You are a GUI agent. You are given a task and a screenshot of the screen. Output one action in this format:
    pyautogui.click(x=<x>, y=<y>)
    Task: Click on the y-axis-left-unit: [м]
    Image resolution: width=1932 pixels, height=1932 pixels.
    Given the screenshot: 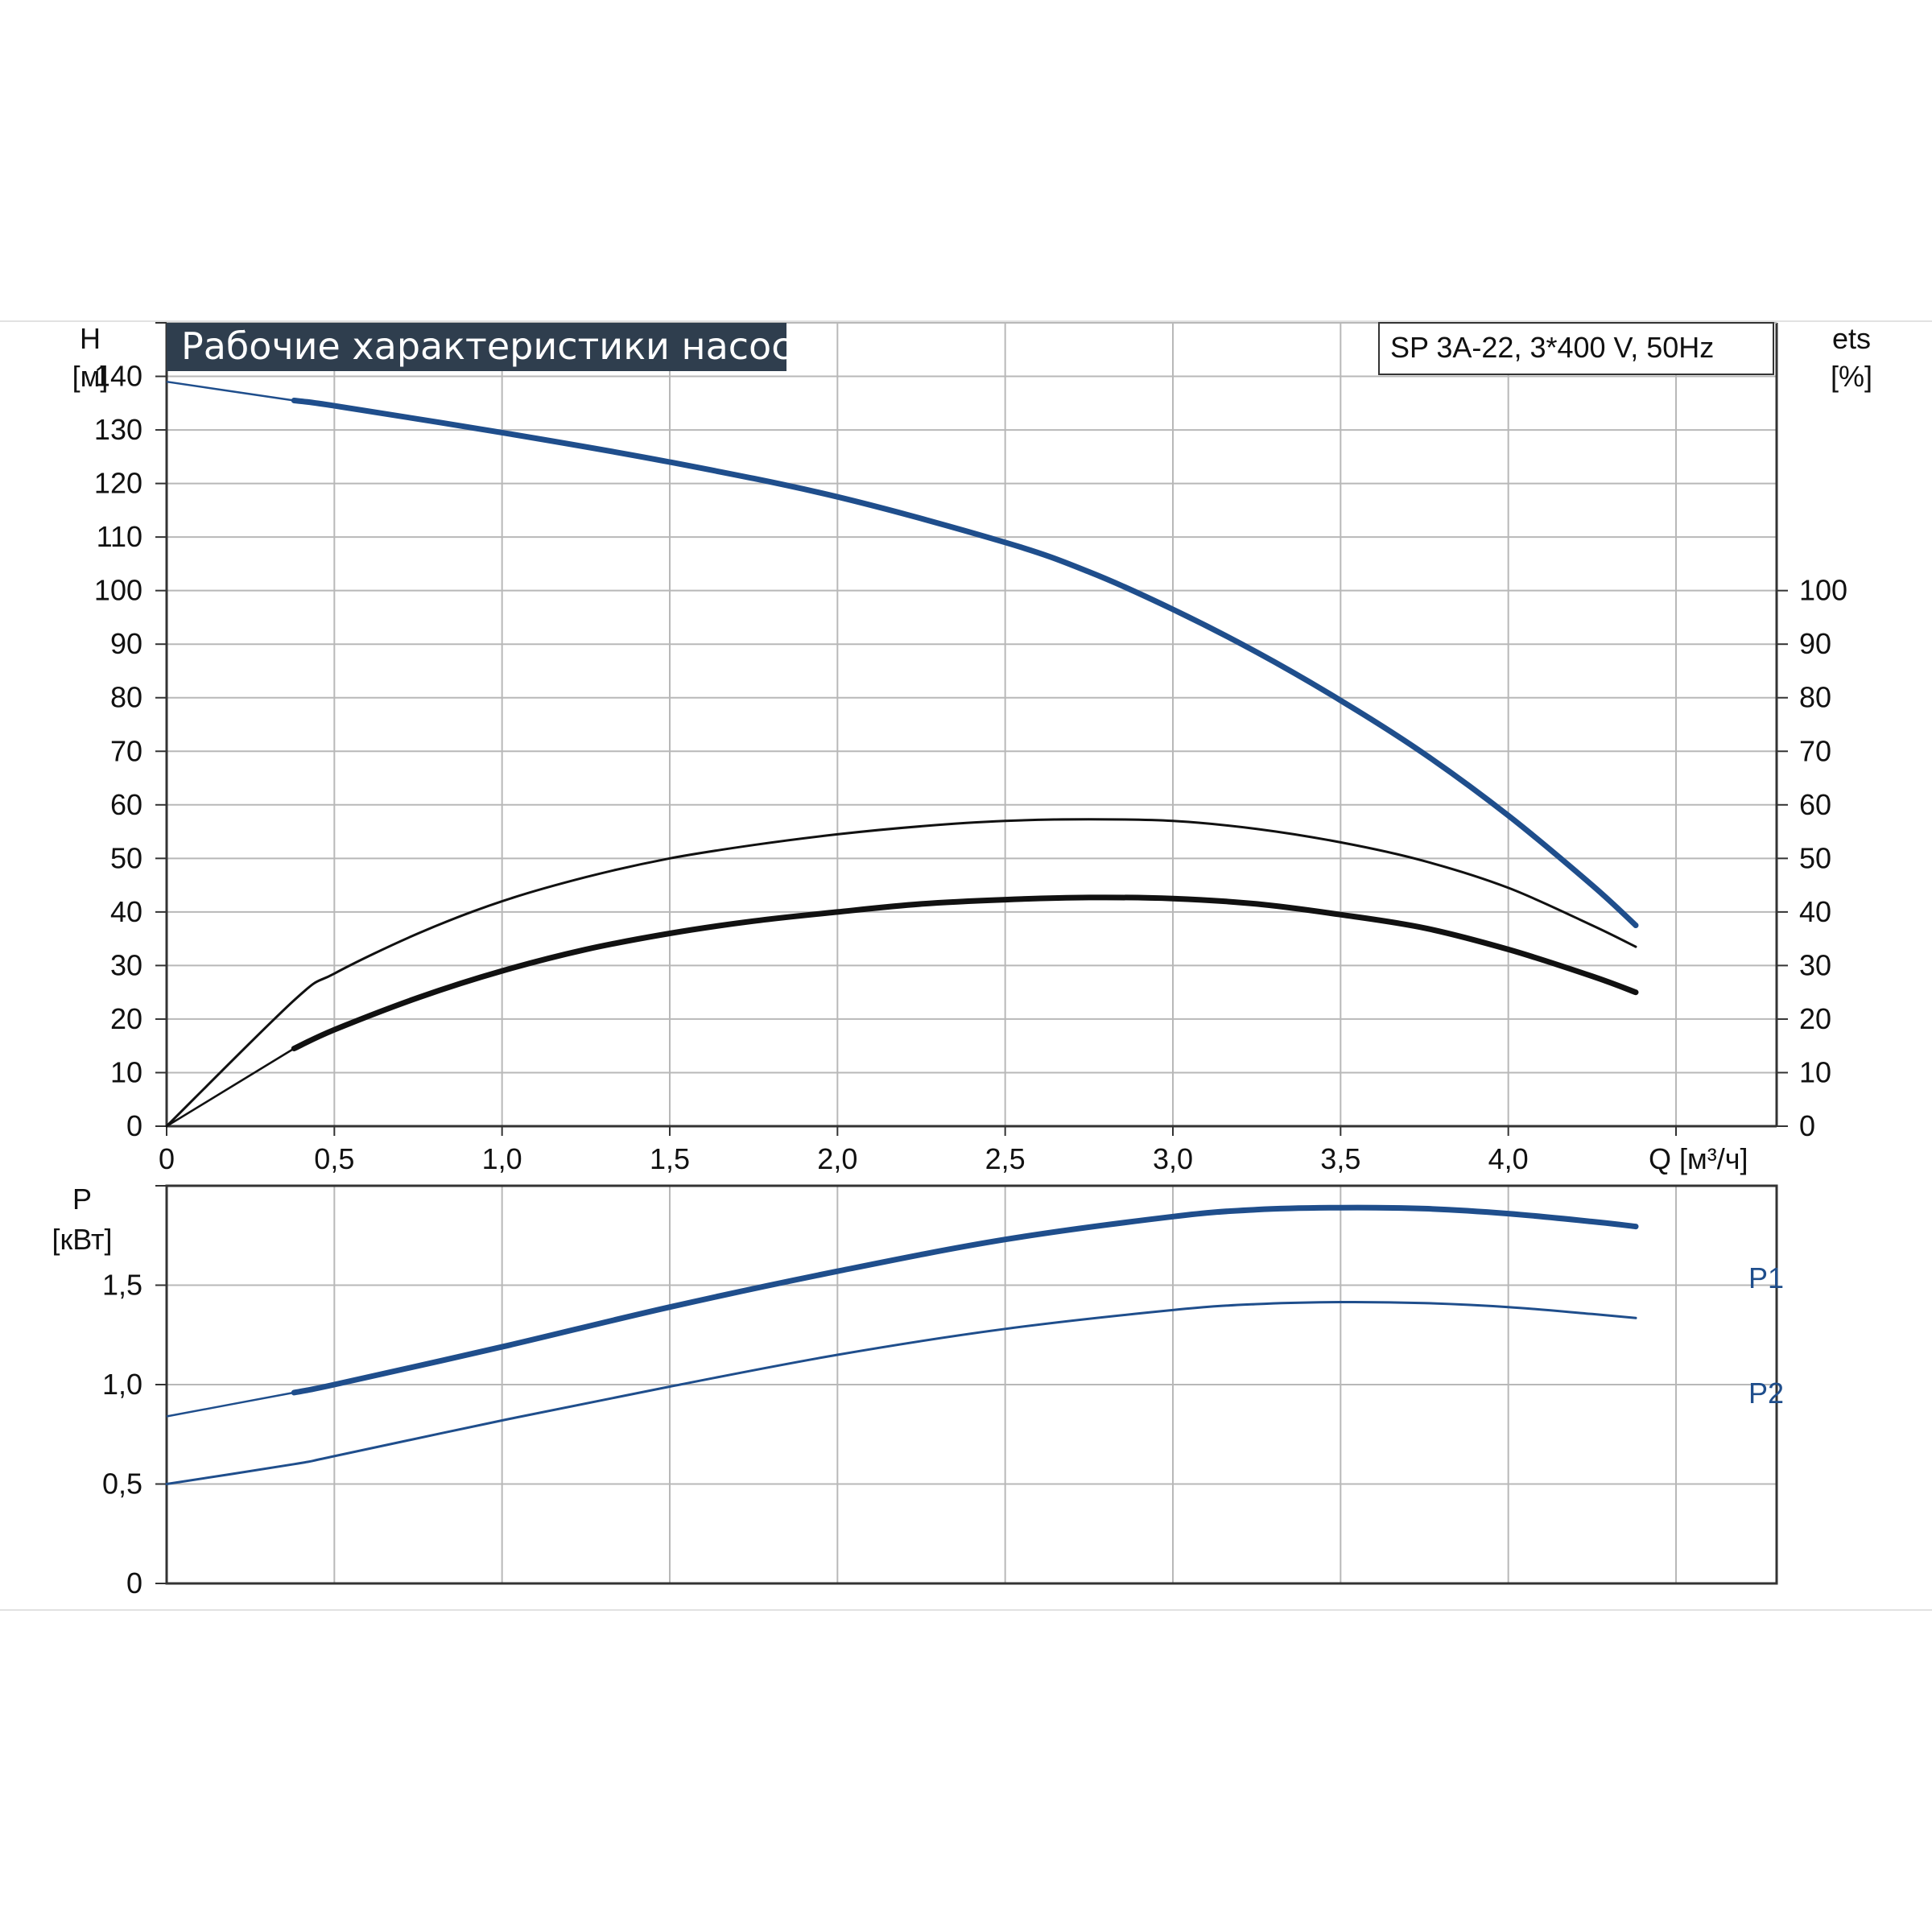 What is the action you would take?
    pyautogui.click(x=90, y=376)
    